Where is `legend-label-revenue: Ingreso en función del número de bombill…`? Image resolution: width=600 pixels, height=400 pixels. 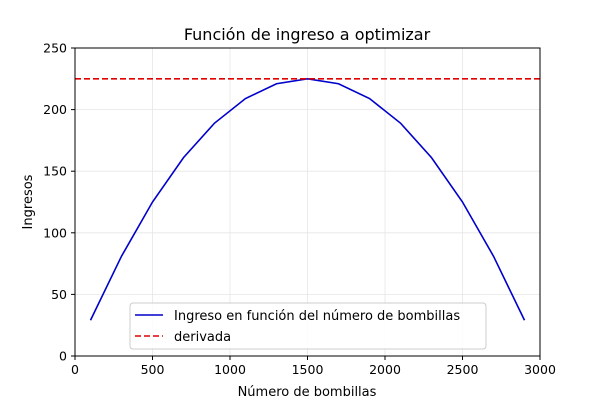 legend-label-revenue: Ingreso en función del número de bombill… is located at coordinates (317, 316).